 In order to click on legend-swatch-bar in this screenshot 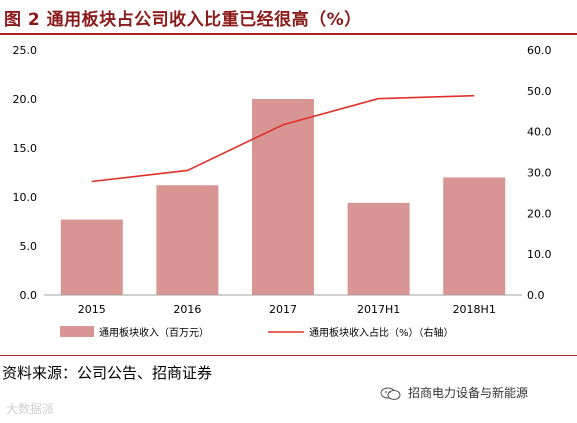, I will do `click(77, 331)`.